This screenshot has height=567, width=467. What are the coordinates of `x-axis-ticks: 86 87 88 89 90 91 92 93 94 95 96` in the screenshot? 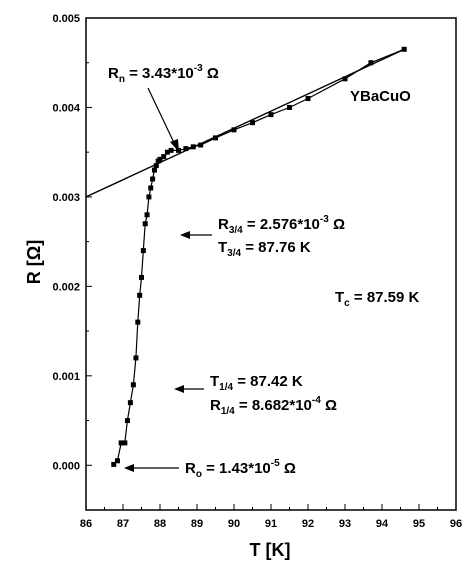 It's located at (271, 517).